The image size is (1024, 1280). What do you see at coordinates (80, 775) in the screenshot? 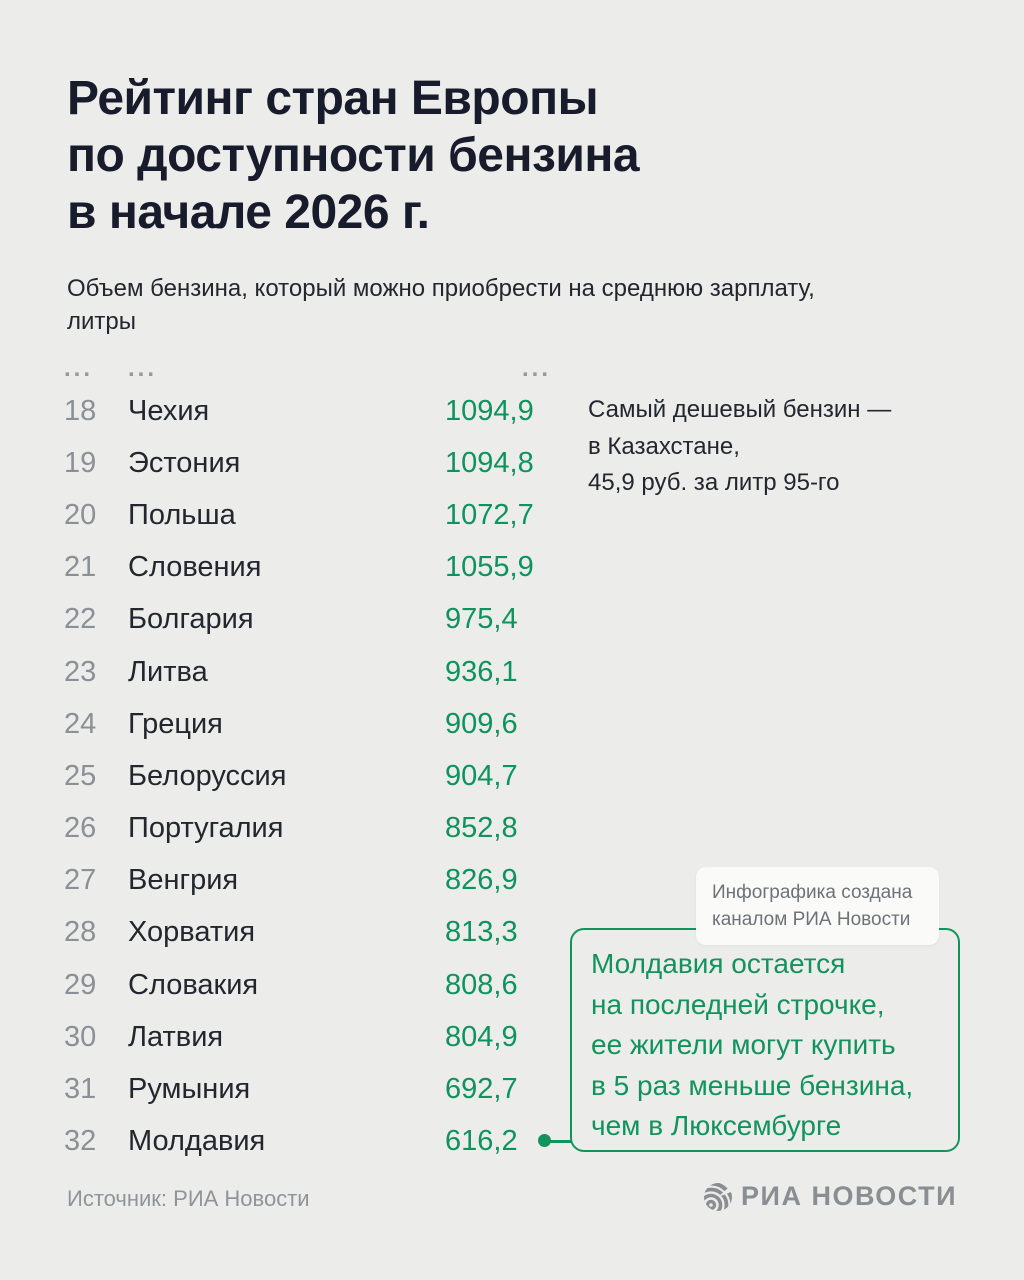
I see `rank-label: 25` at bounding box center [80, 775].